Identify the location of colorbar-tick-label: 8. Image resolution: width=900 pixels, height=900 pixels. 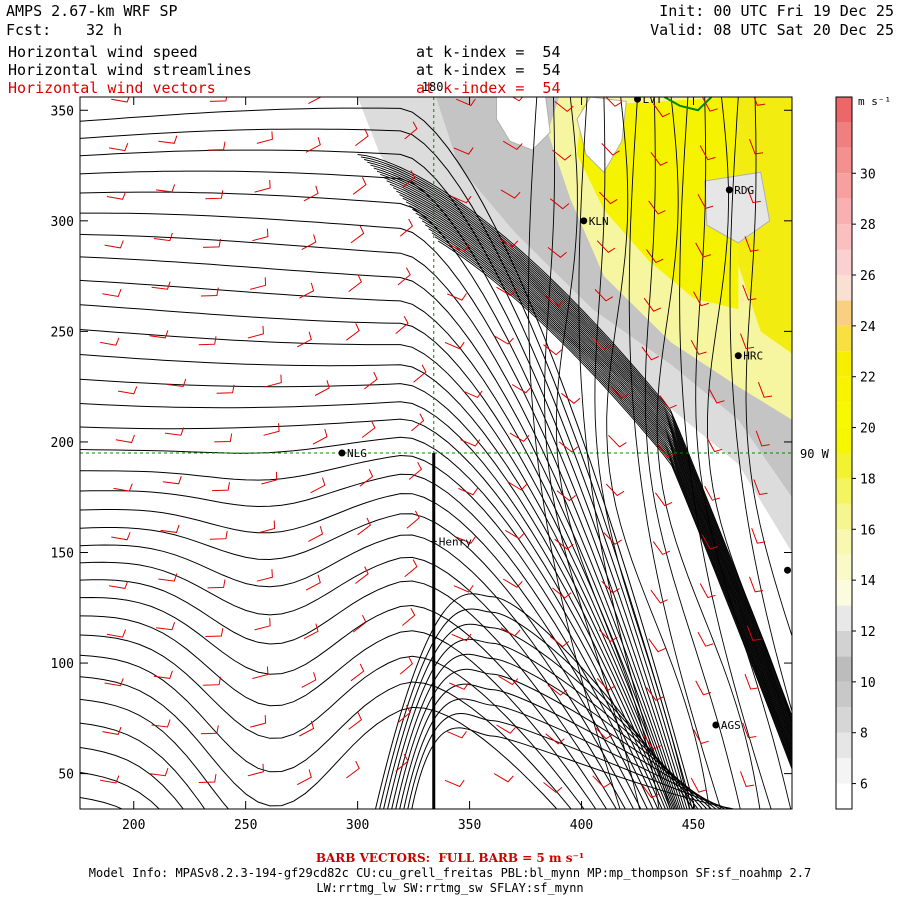
(864, 734).